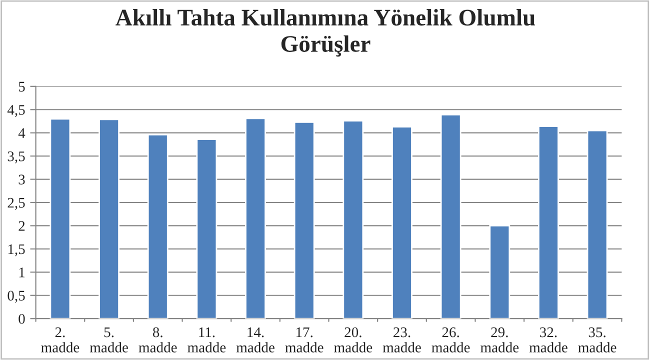  What do you see at coordinates (16, 157) in the screenshot?
I see `y-tick-label: 3,5` at bounding box center [16, 157].